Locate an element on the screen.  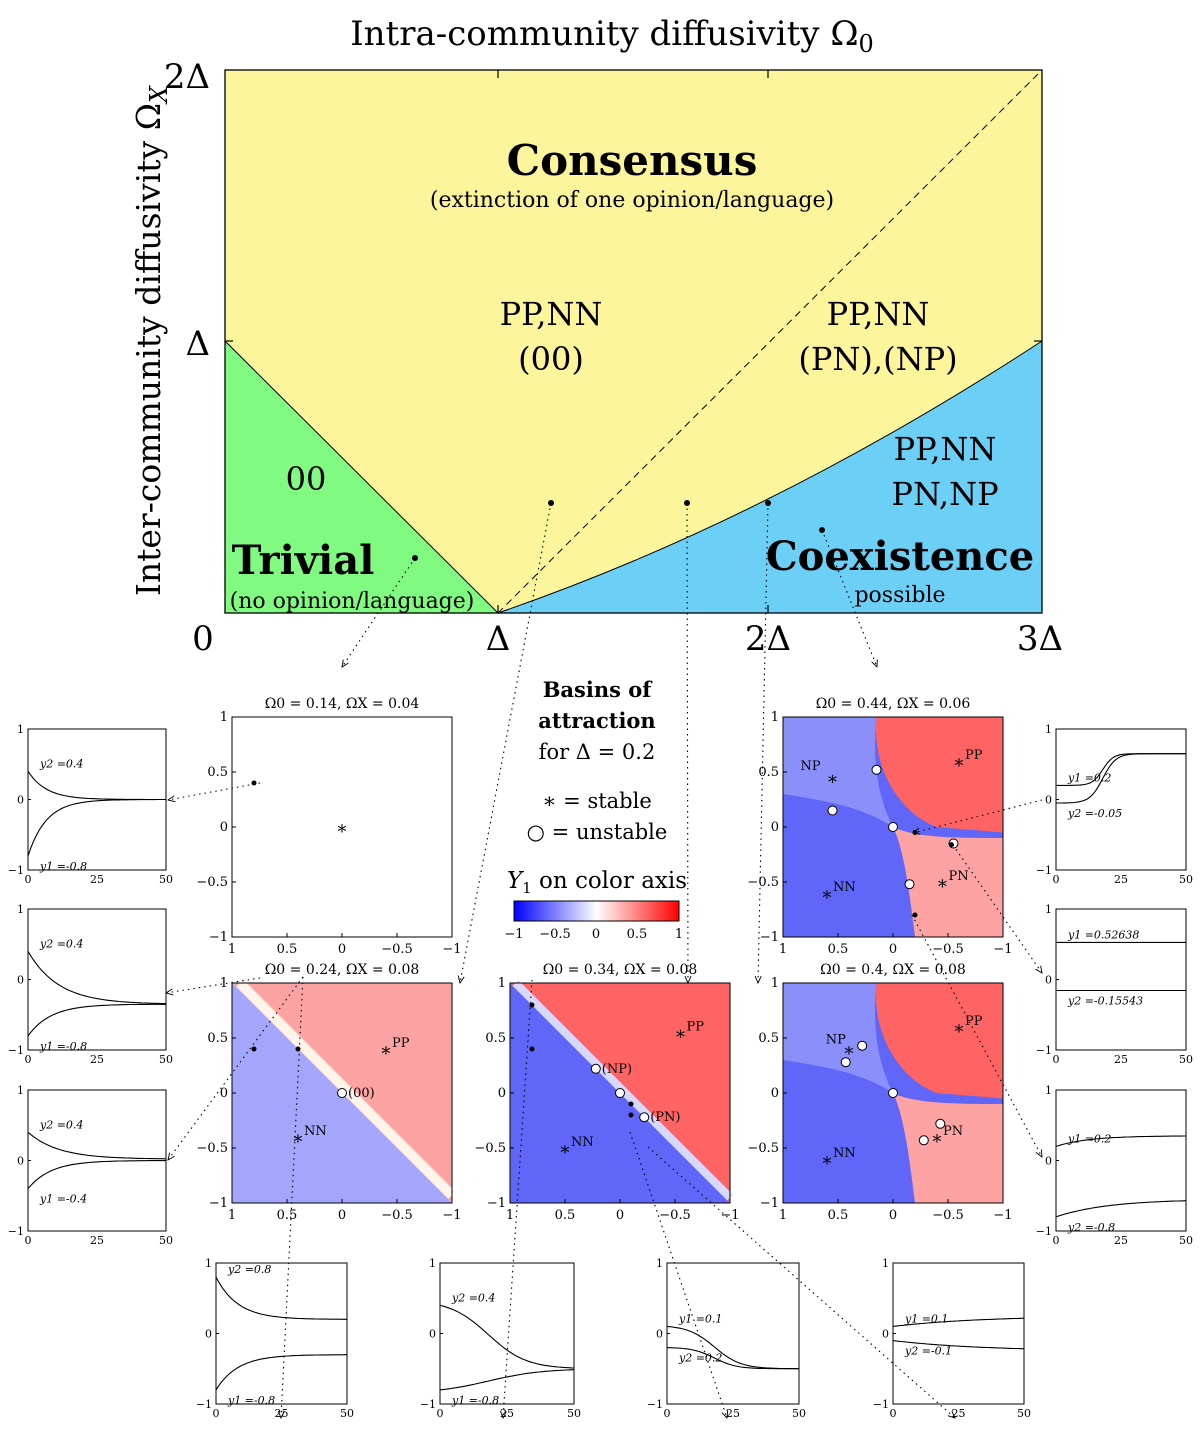
coexistence-subtitle: possible is located at coordinates (899, 595).